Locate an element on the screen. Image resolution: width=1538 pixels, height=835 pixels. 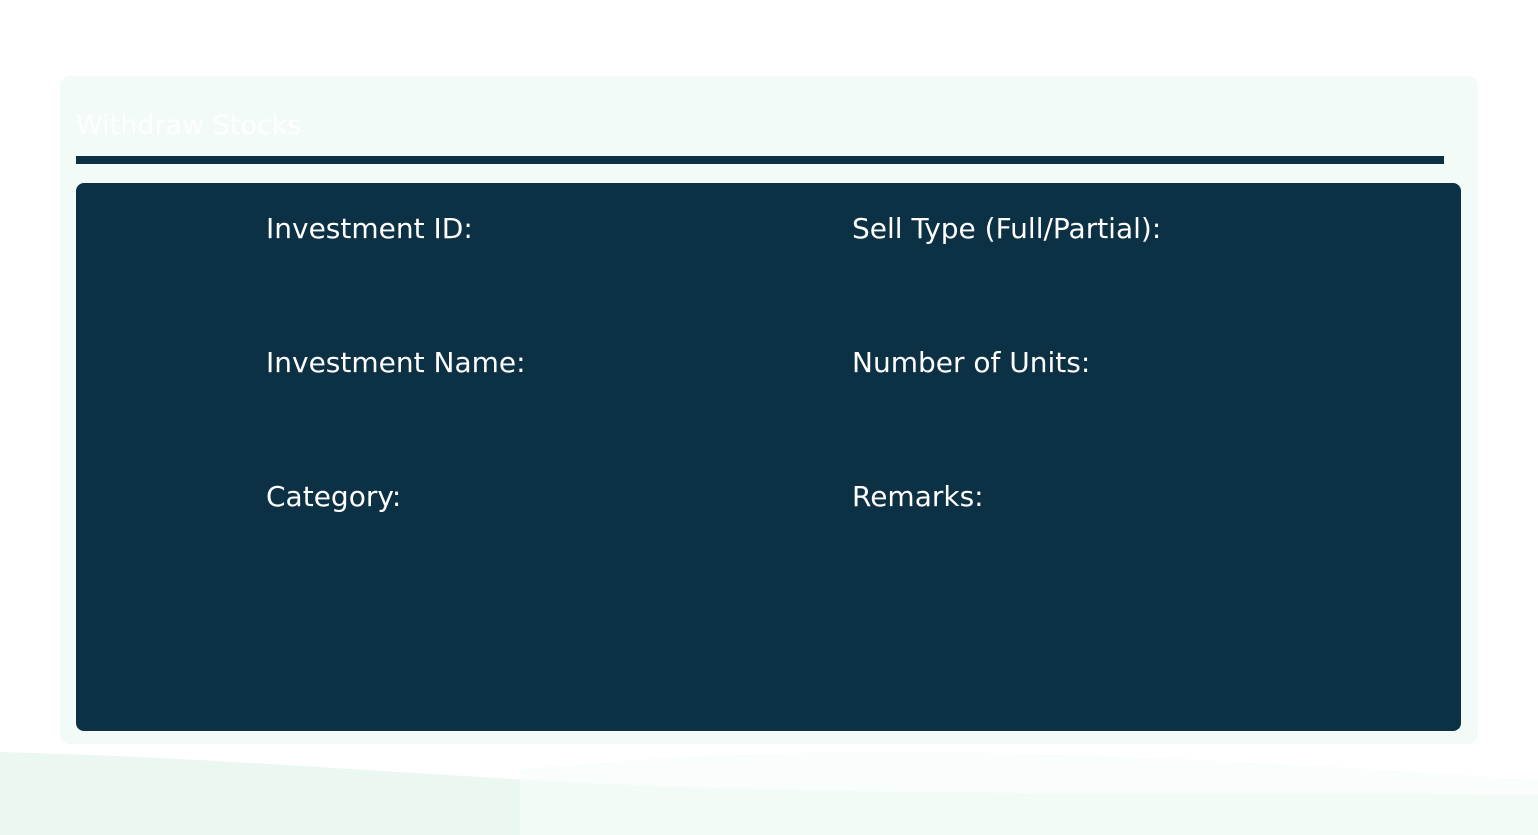
sell-type-label: Sell Type (Full/Partial): is located at coordinates (1007, 228).